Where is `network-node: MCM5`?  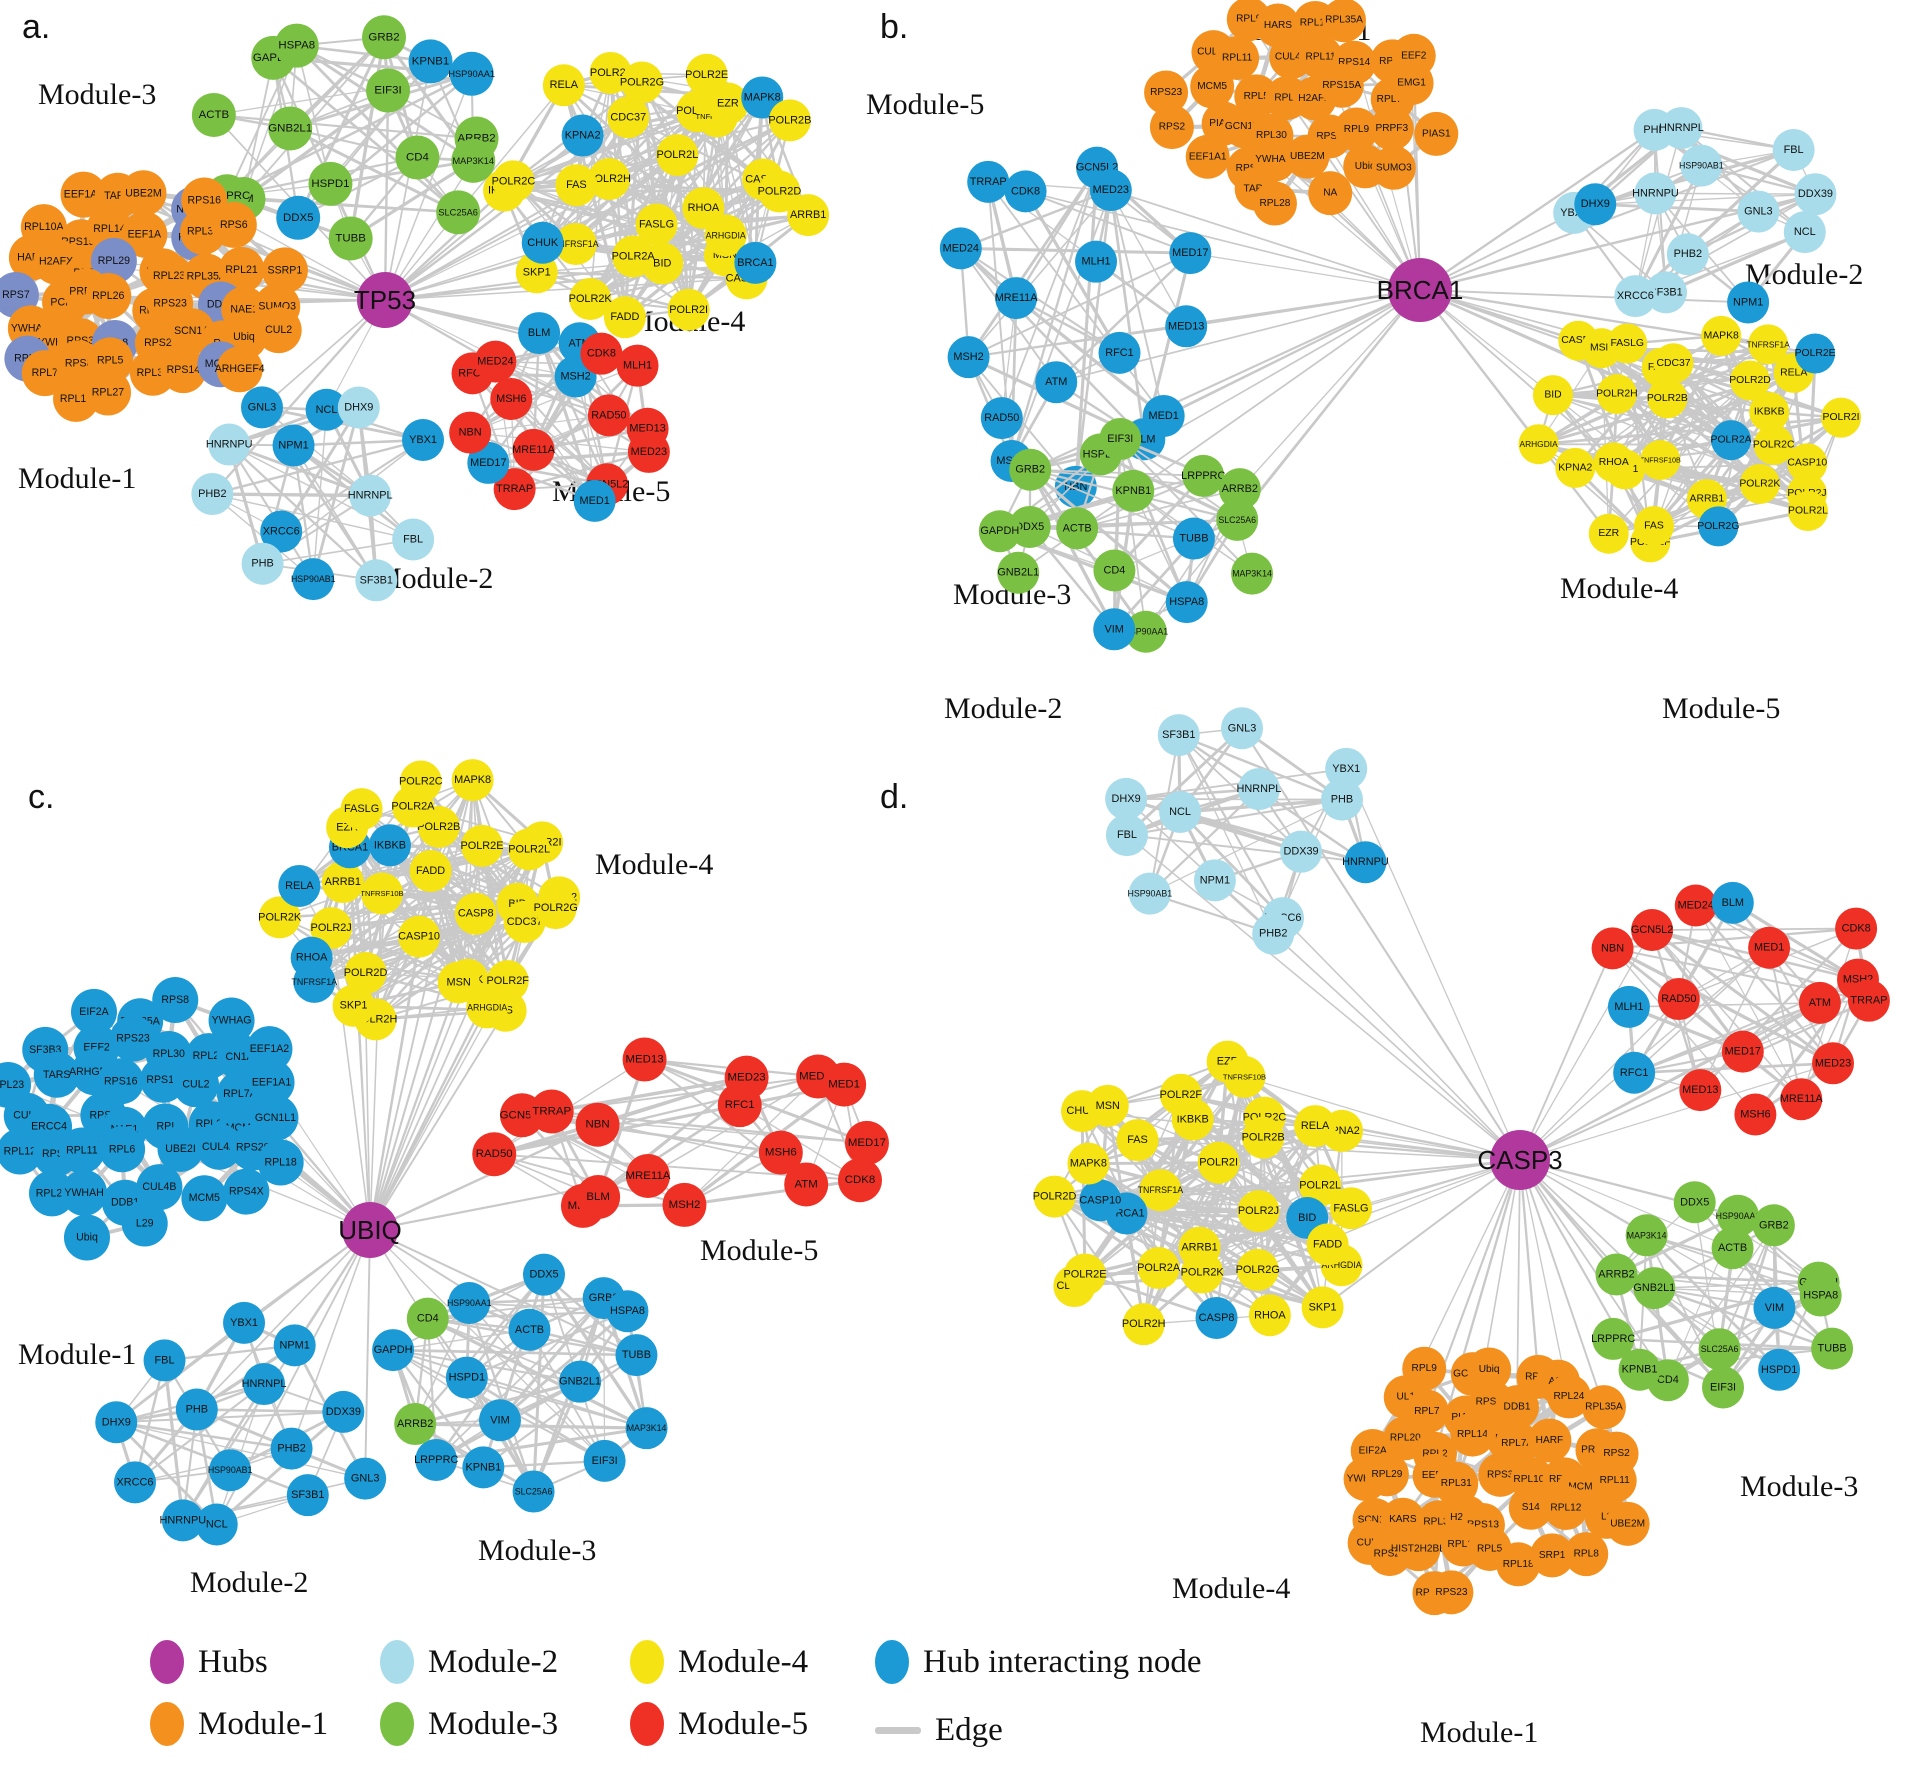 network-node: MCM5 is located at coordinates (204, 1198).